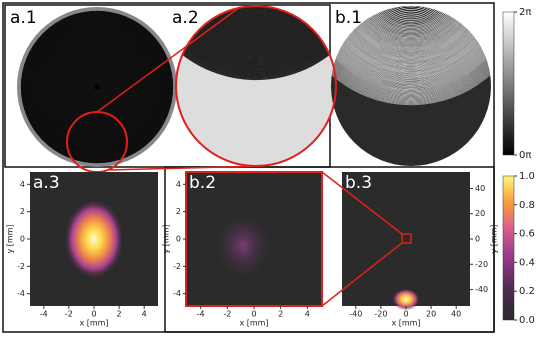 Image resolution: width=550 pixels, height=337 pixels. I want to click on x-tick-label: -40, so click(355, 314).